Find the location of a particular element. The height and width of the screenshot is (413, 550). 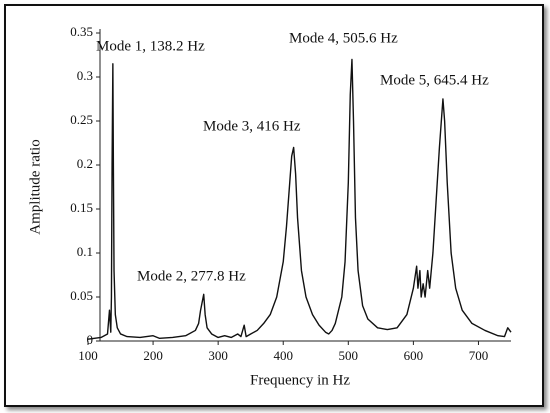

x-tick-label: 100 is located at coordinates (88, 355).